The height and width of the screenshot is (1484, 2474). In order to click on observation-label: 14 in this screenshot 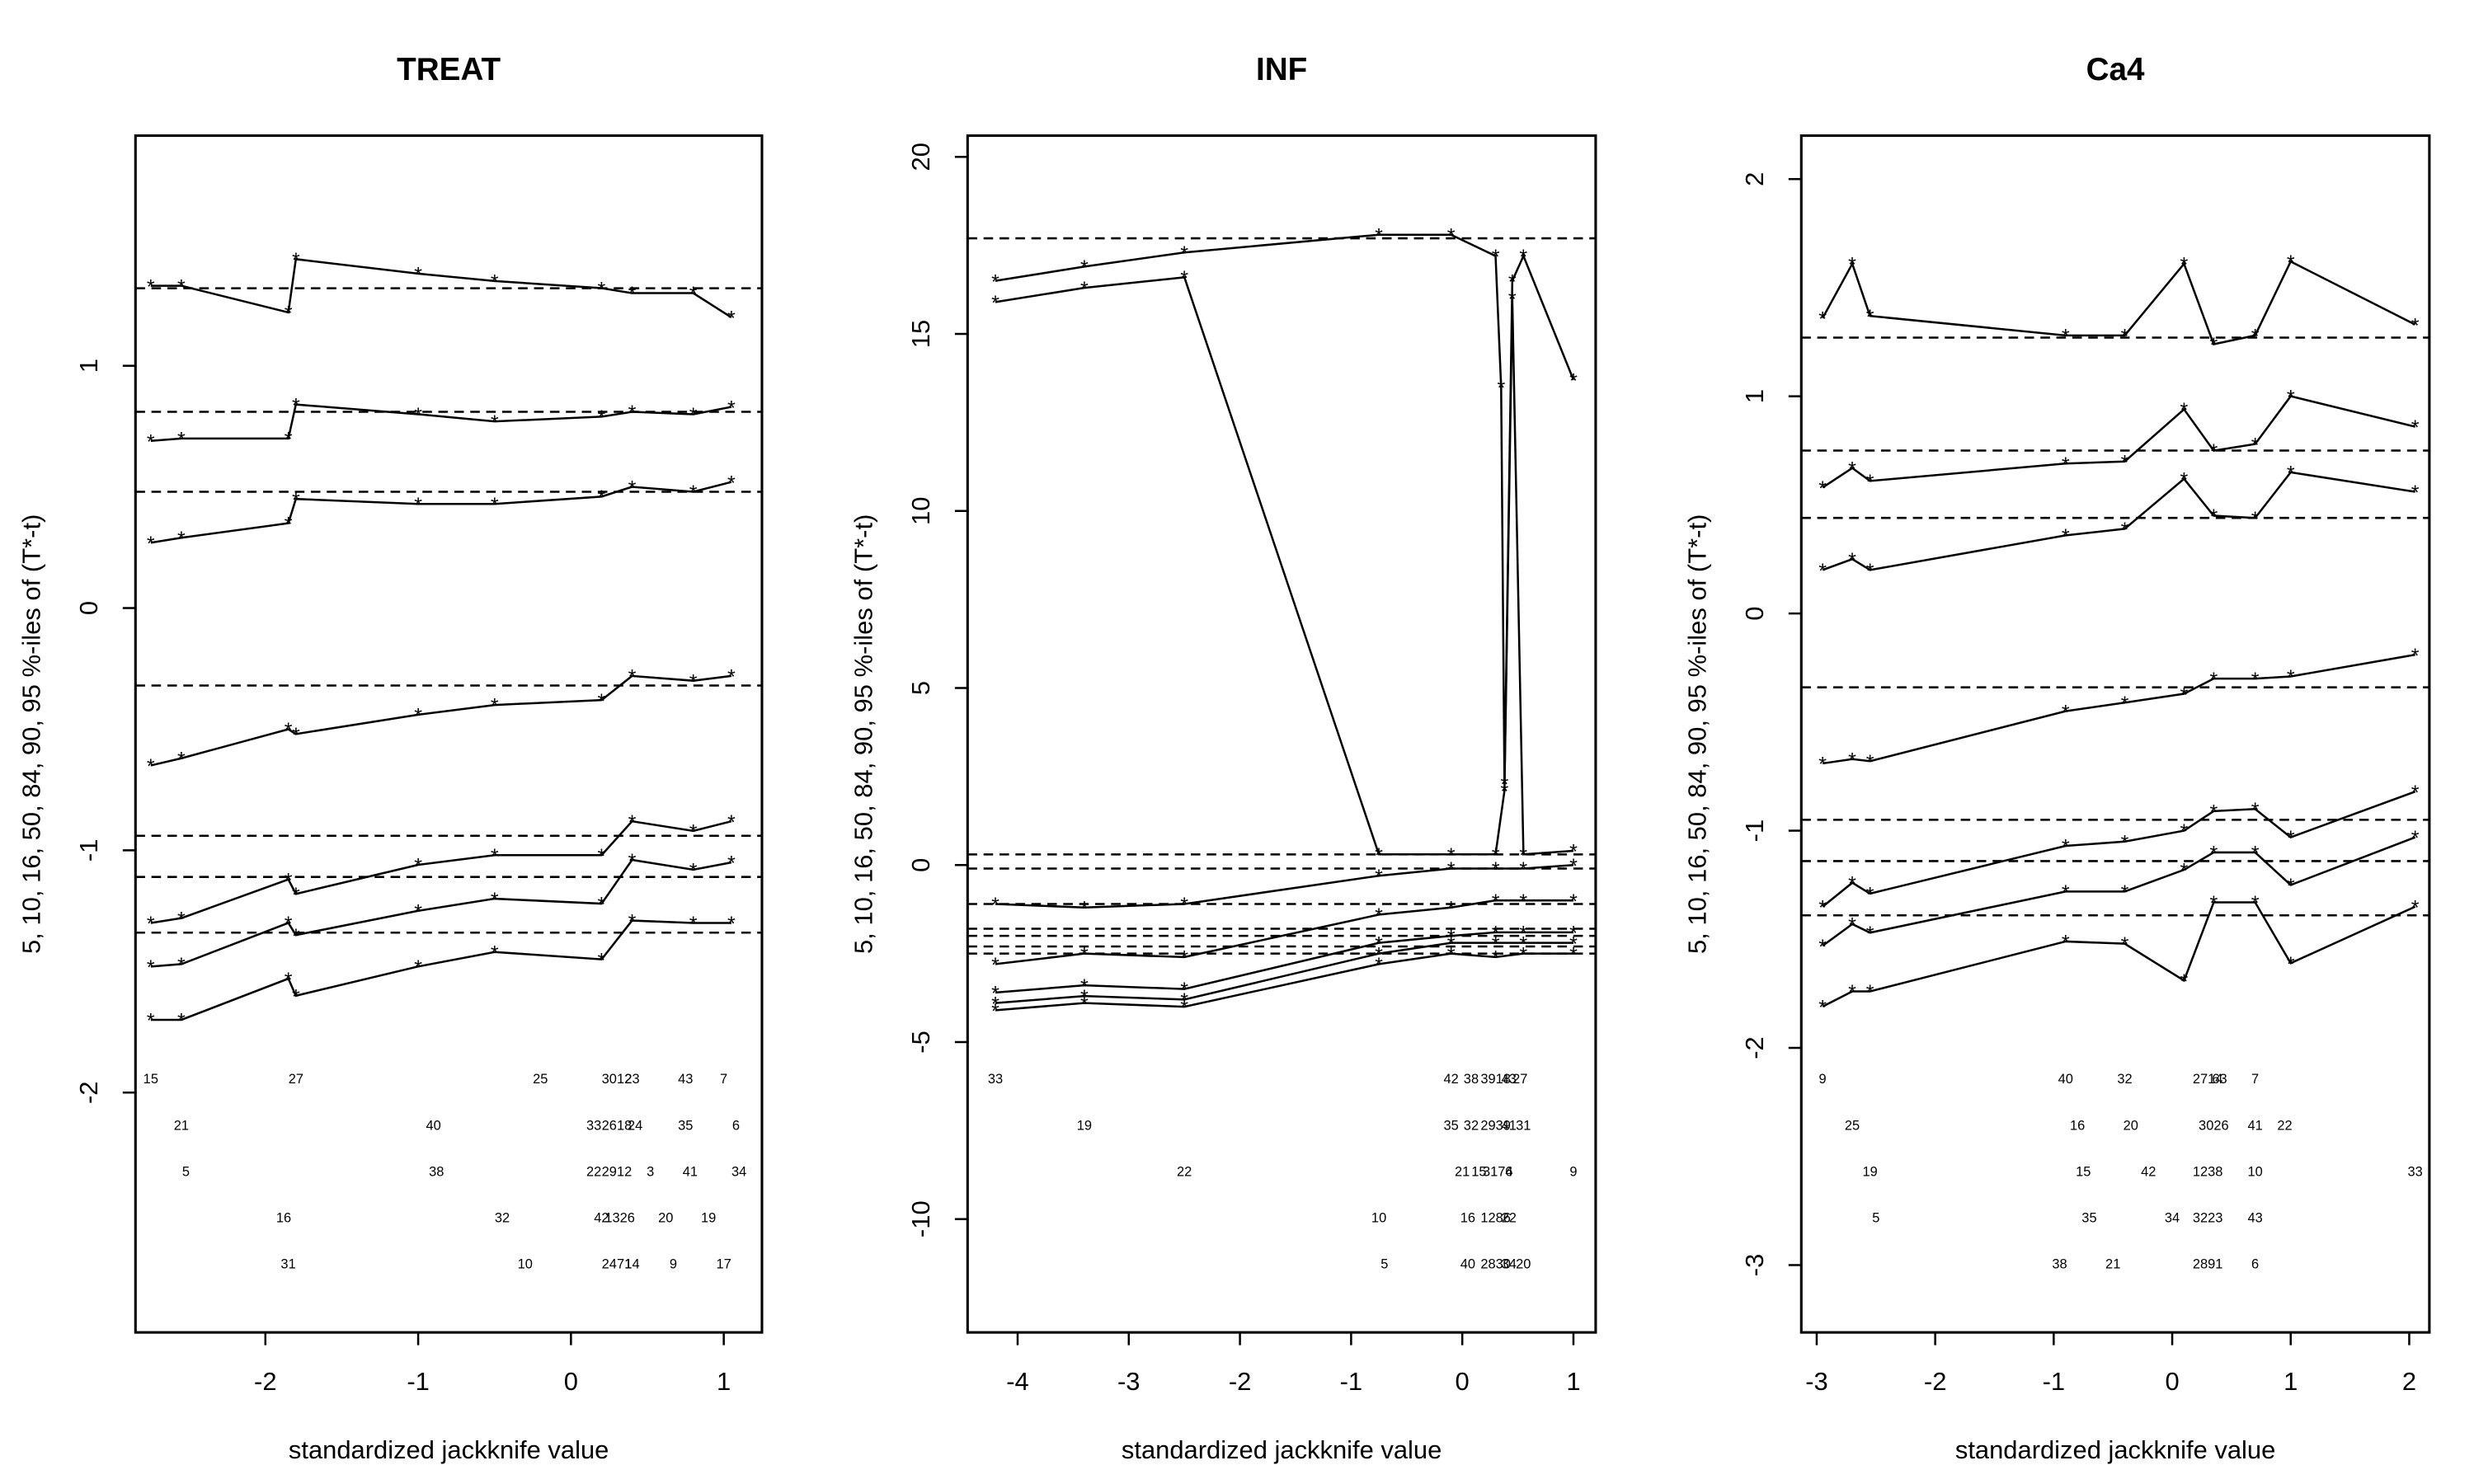, I will do `click(631, 1264)`.